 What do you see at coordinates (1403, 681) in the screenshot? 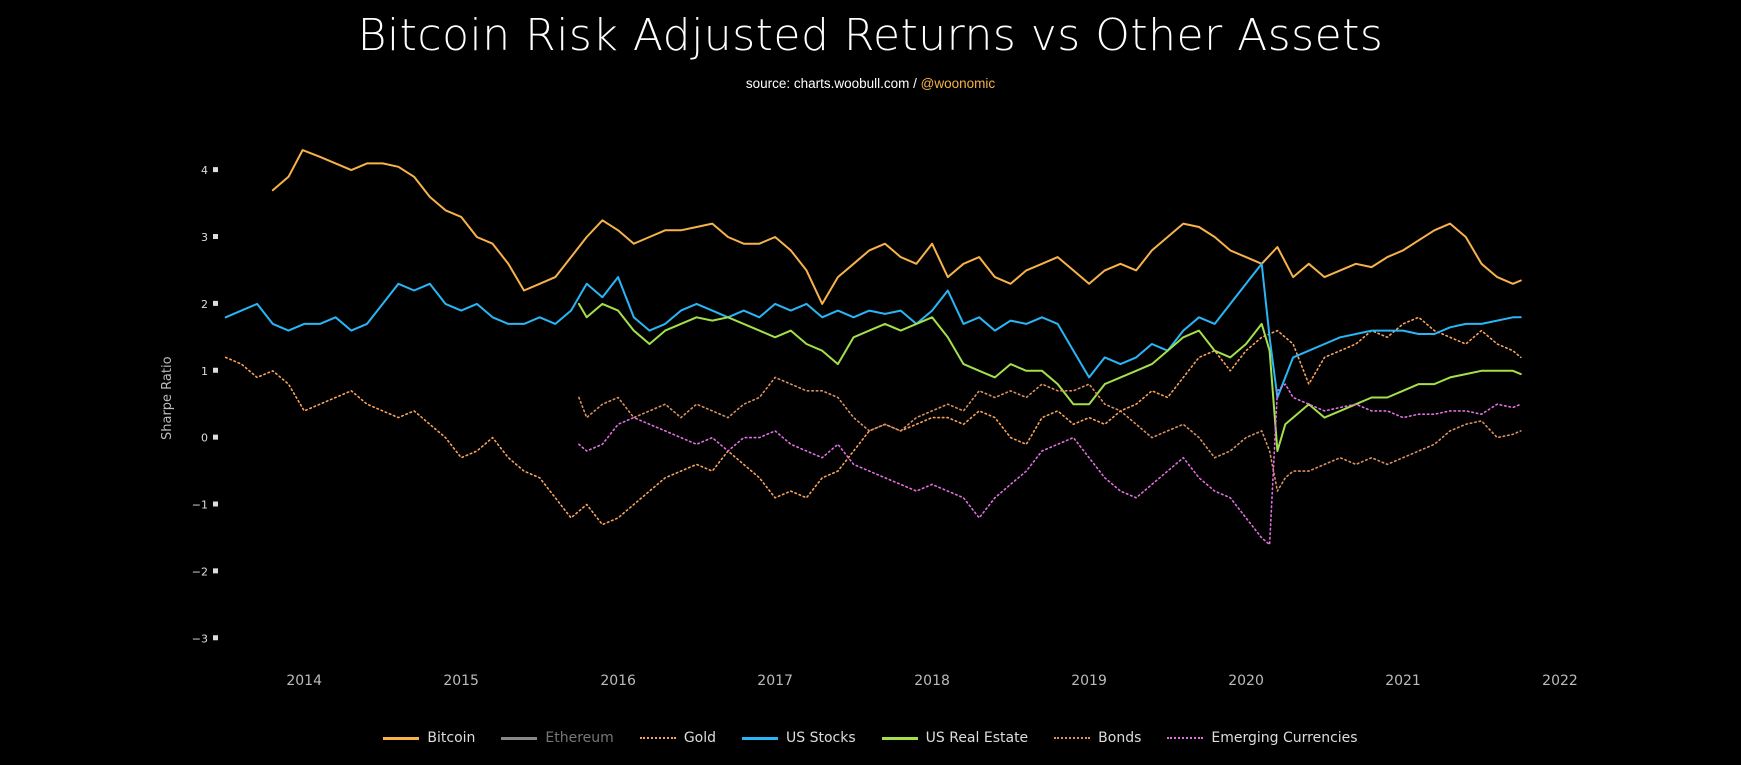
I see `x-tick-label: 2021` at bounding box center [1403, 681].